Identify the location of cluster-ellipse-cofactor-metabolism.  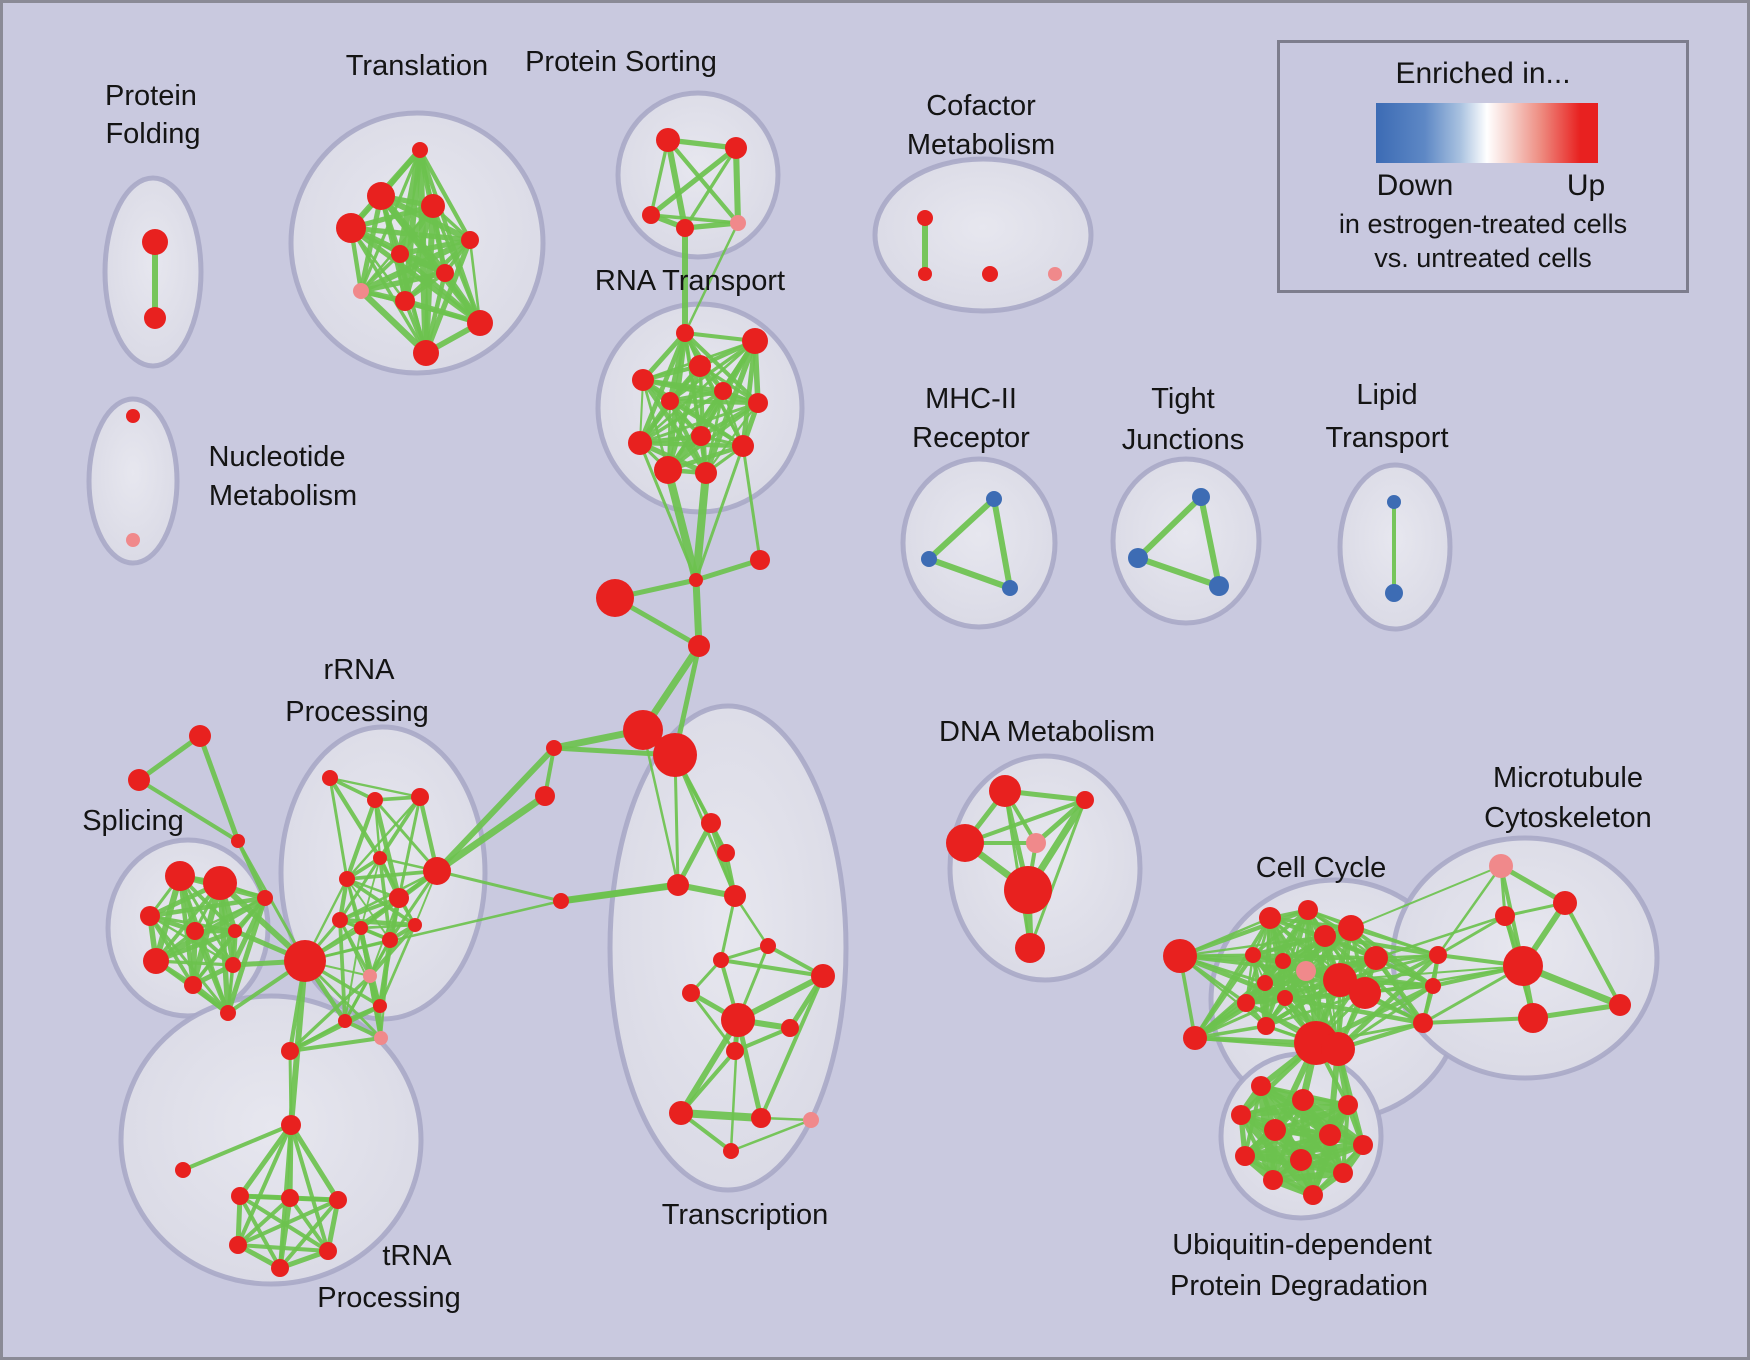
(983, 235).